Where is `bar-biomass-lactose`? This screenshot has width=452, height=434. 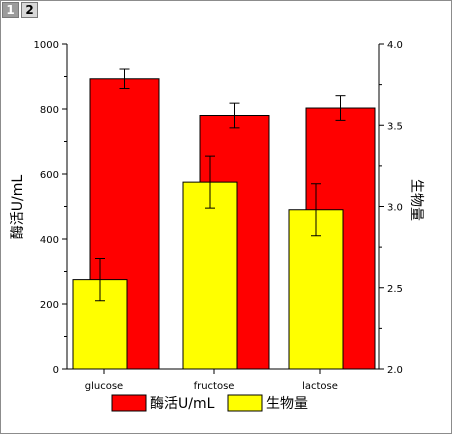
bar-biomass-lactose is located at coordinates (316, 289).